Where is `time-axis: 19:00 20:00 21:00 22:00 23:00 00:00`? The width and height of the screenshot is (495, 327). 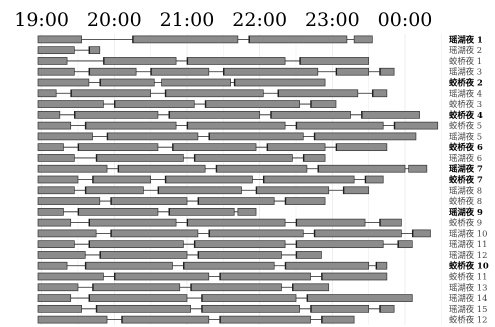 time-axis: 19:00 20:00 21:00 22:00 23:00 00:00 is located at coordinates (223, 20).